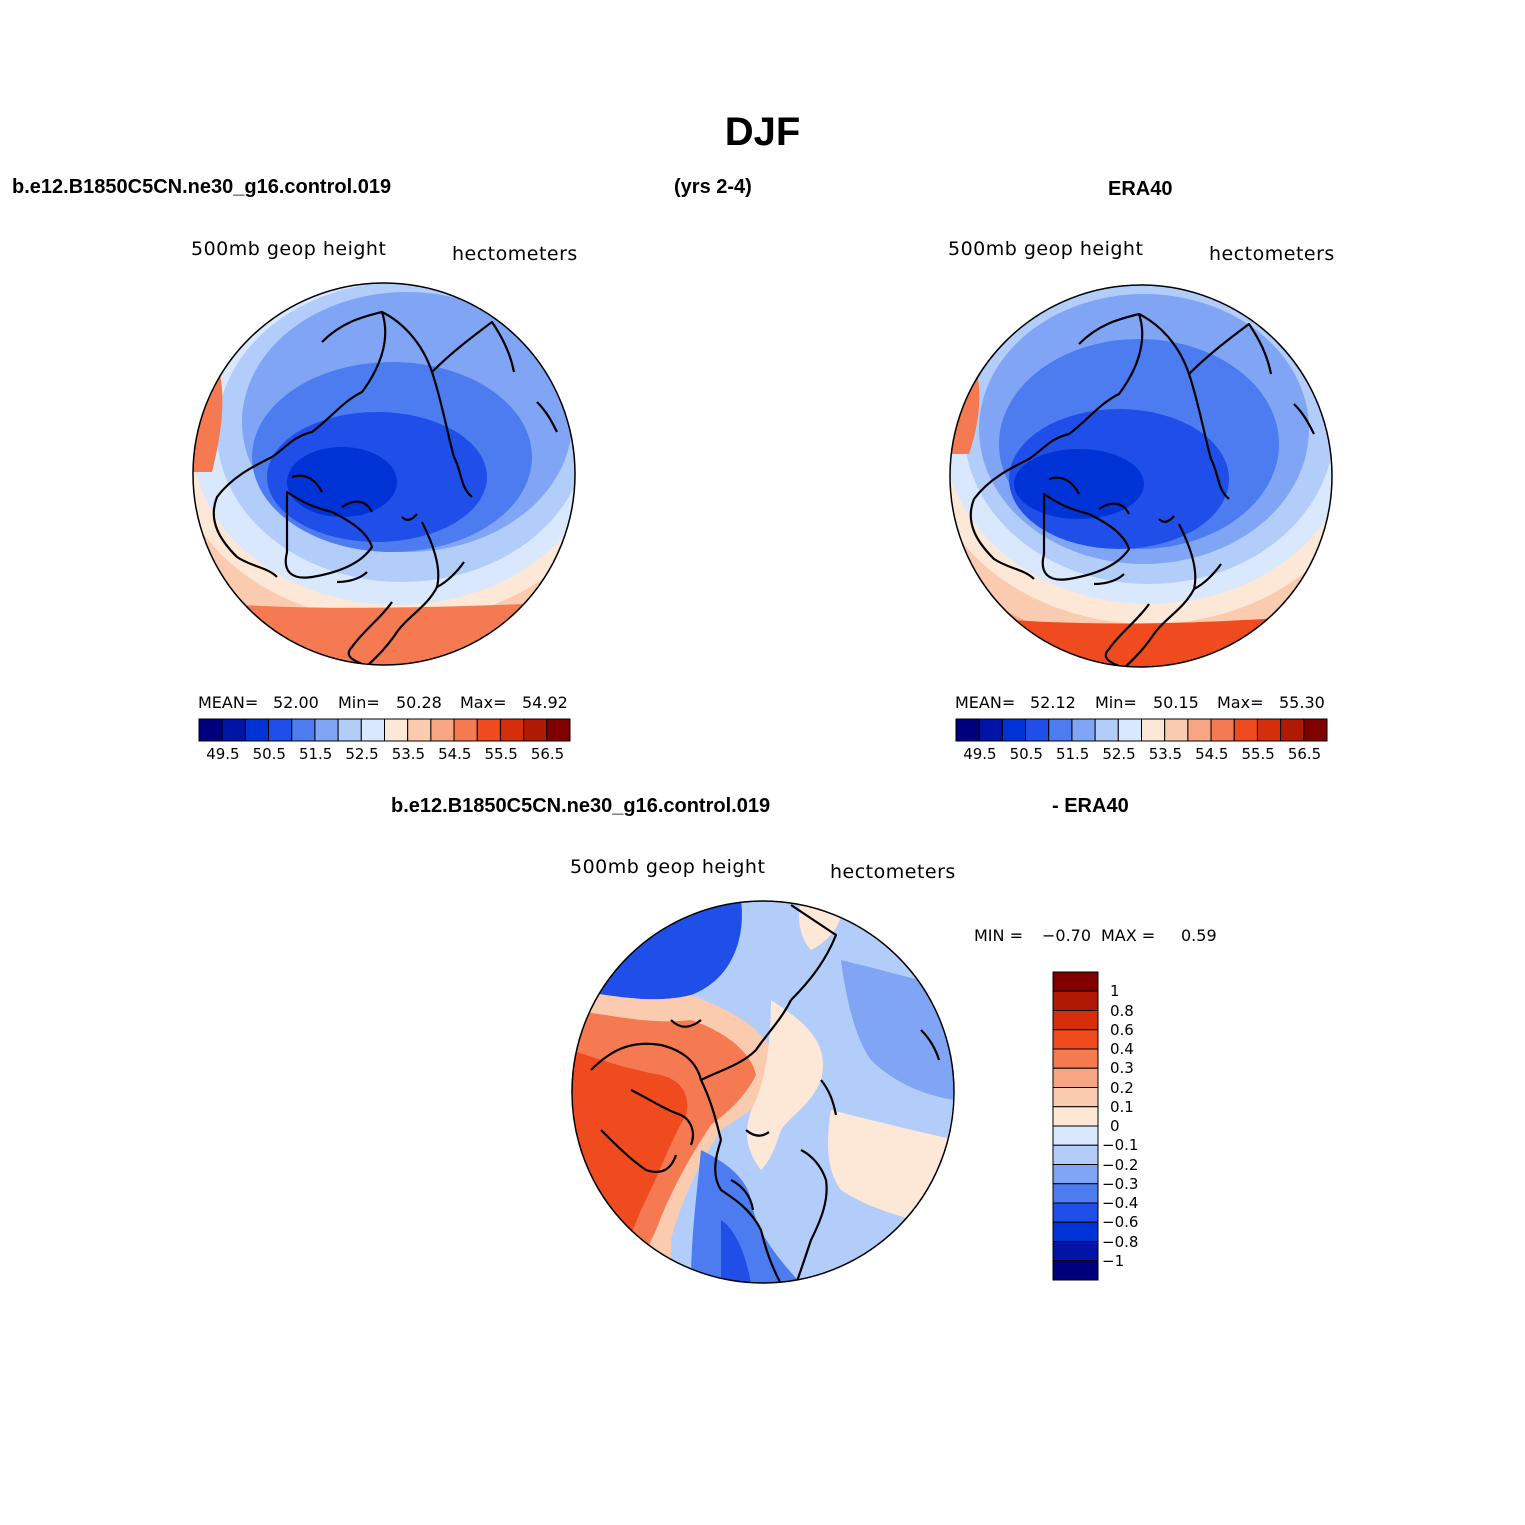 This screenshot has height=1525, width=1525. What do you see at coordinates (359, 702) in the screenshot?
I see `model-min-label: Min=` at bounding box center [359, 702].